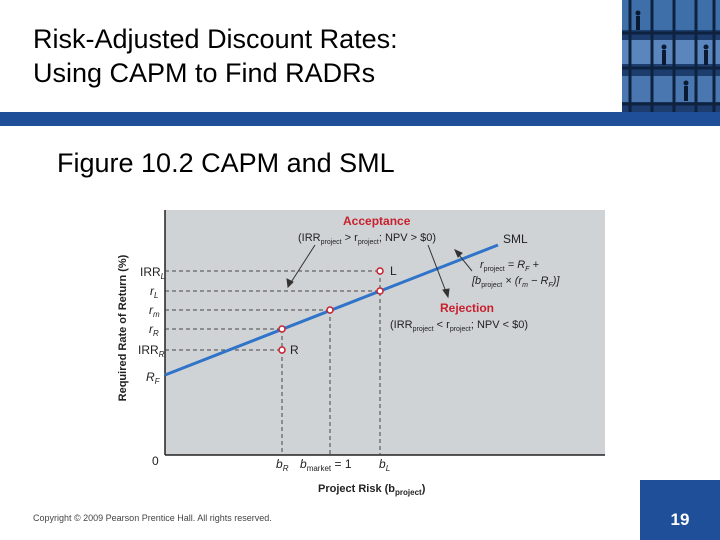 This screenshot has height=540, width=720. Describe the element at coordinates (153, 378) in the screenshot. I see `y-tick-rf: RF` at that location.